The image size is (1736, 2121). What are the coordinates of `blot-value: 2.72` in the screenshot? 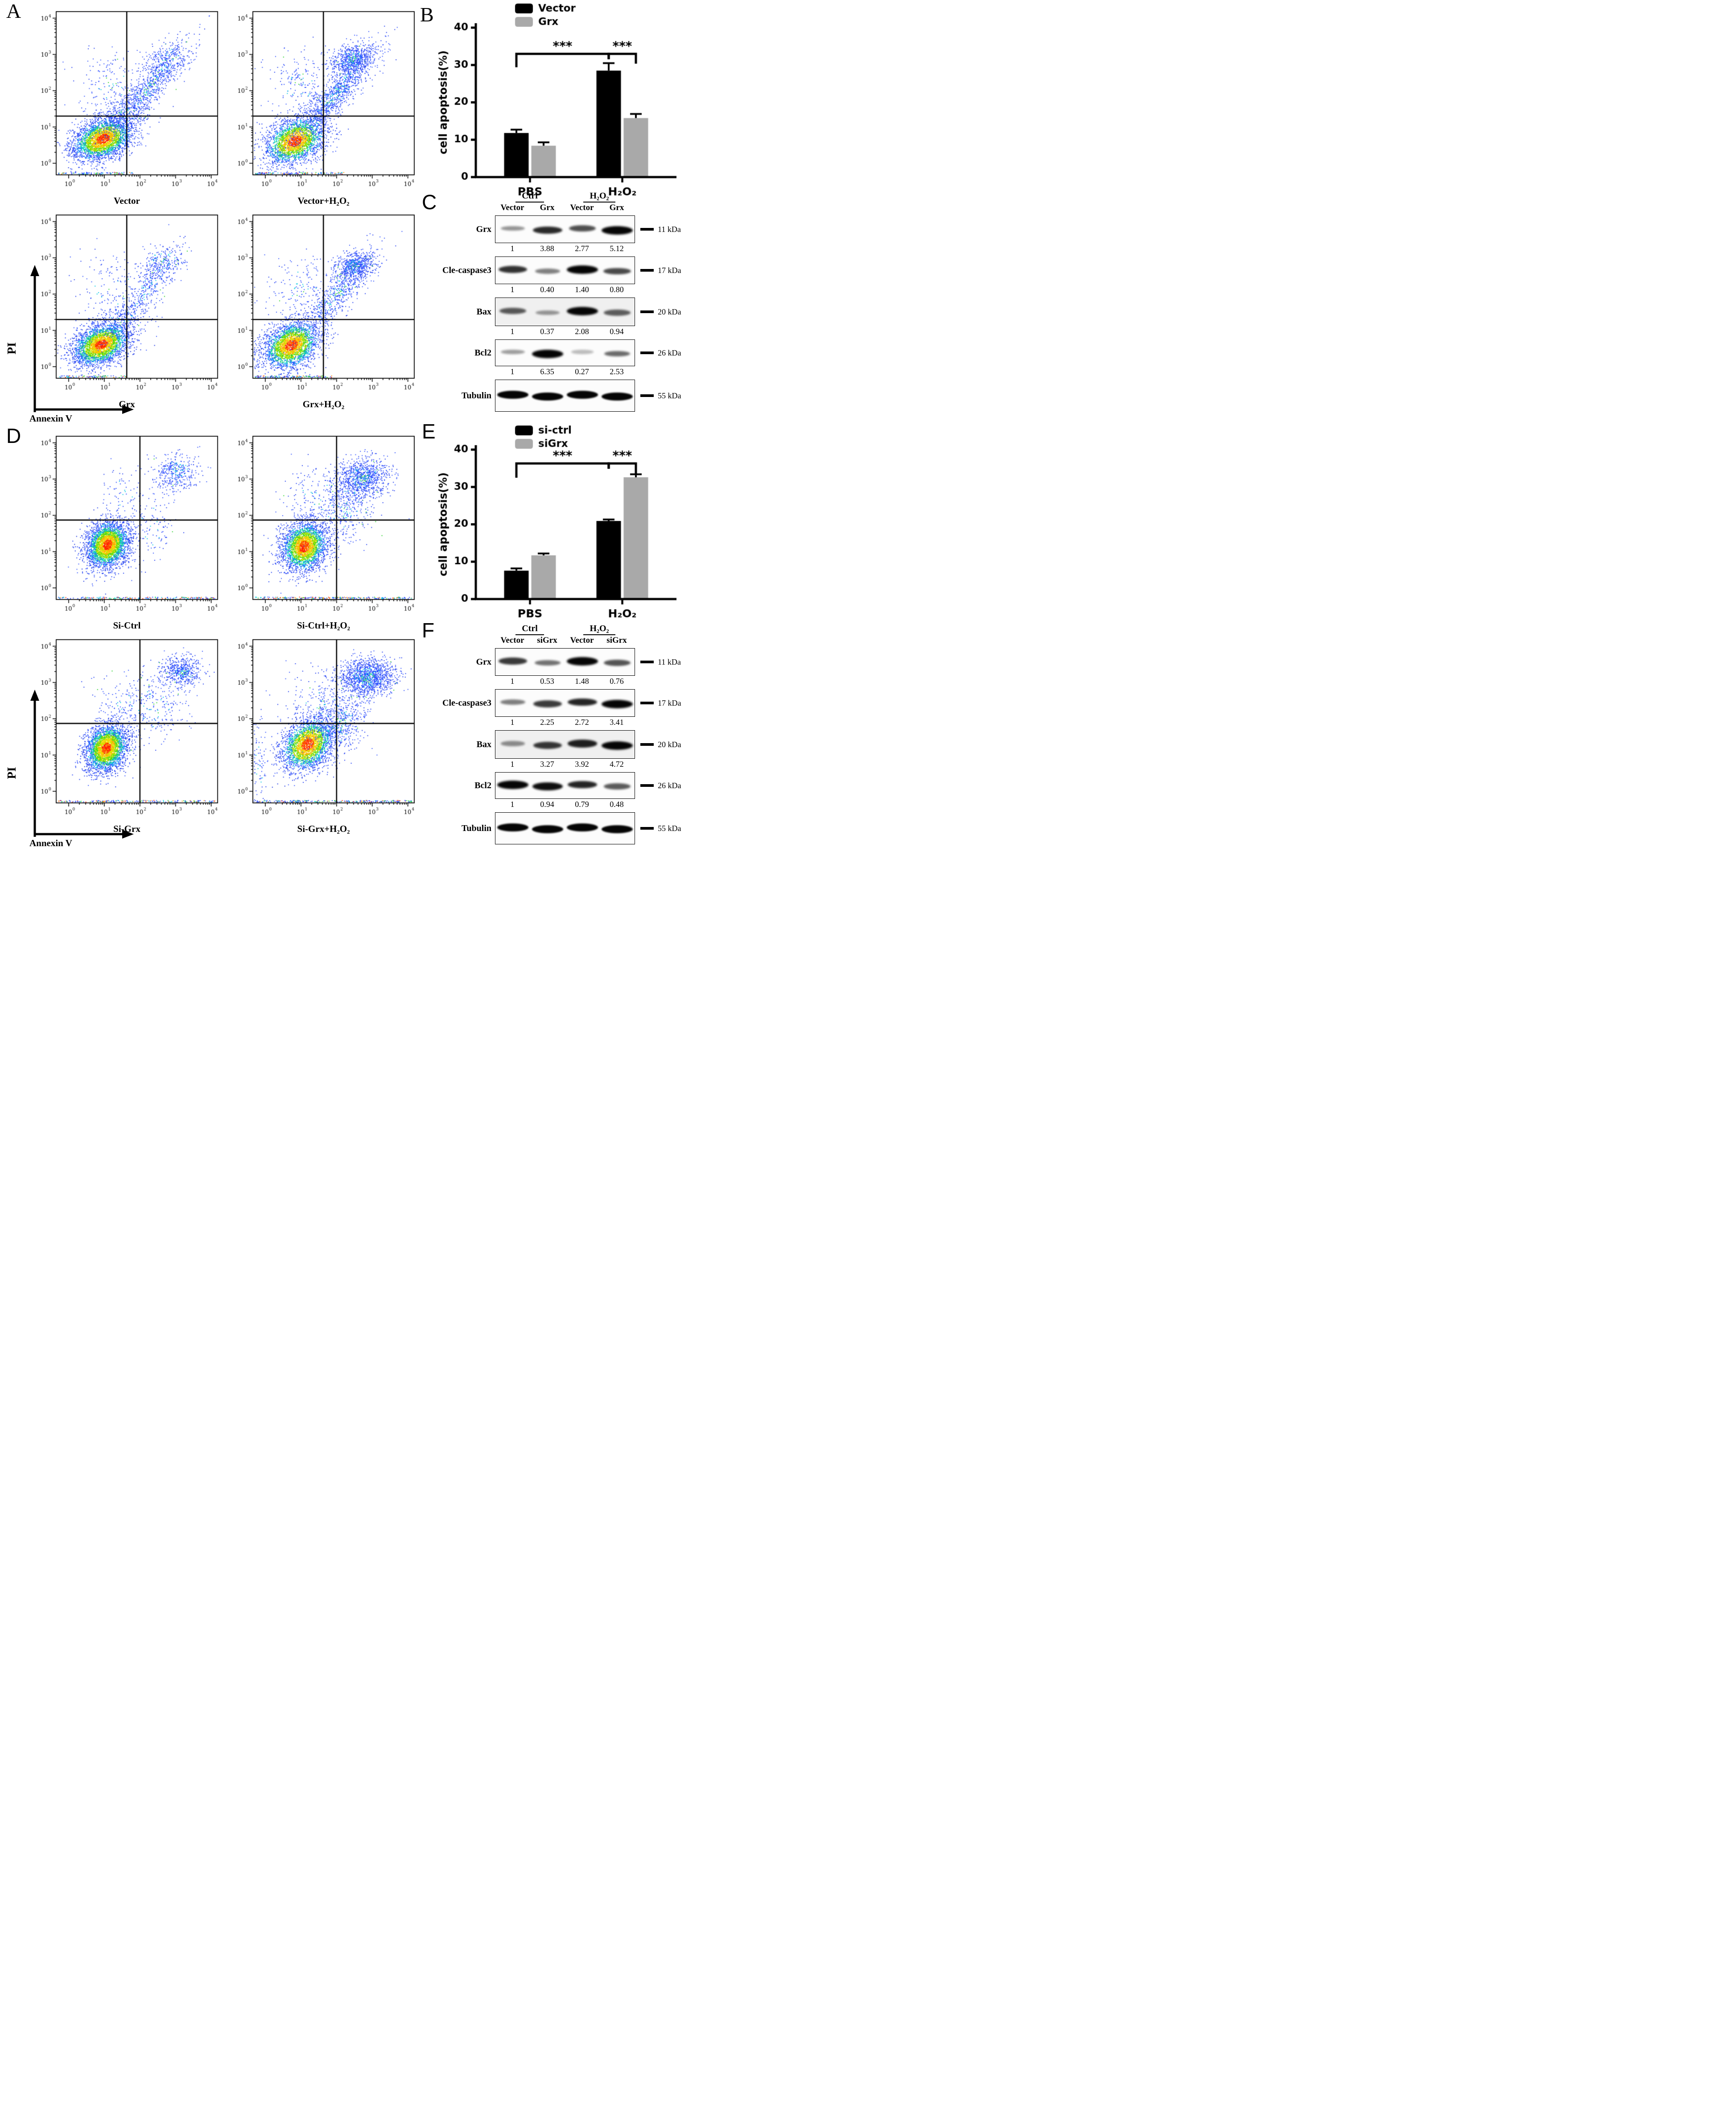 It's located at (582, 722).